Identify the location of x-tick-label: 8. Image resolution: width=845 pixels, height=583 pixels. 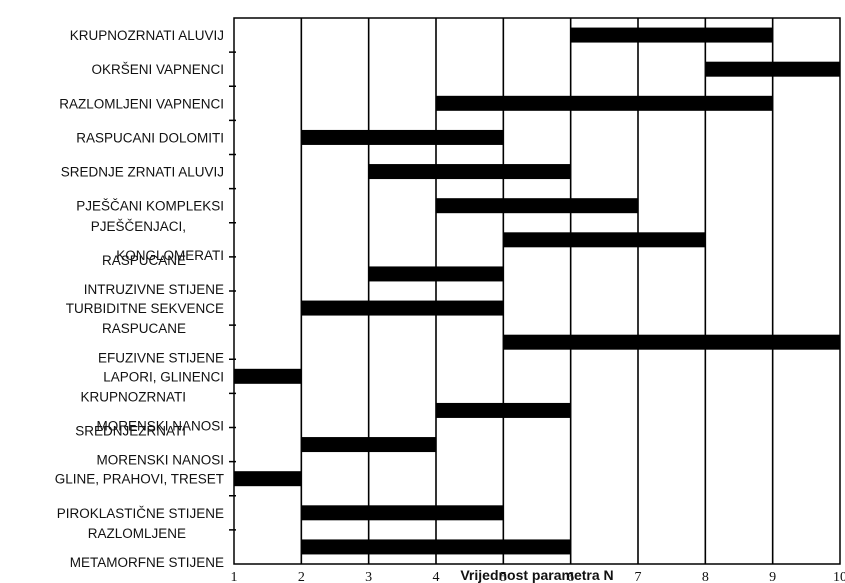
(705, 576).